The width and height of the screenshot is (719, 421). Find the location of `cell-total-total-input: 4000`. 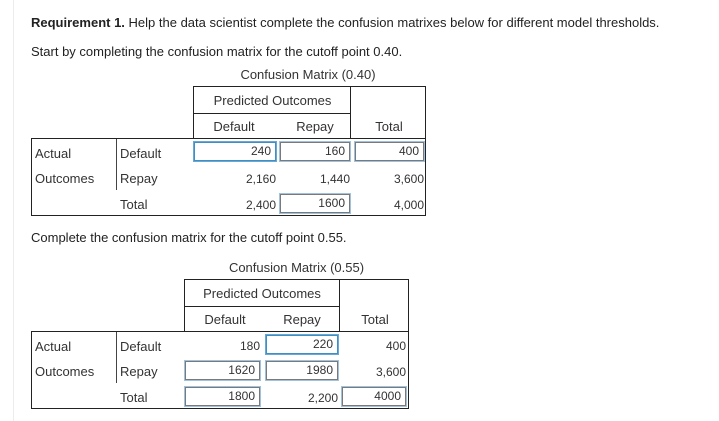

cell-total-total-input: 4000 is located at coordinates (374, 396).